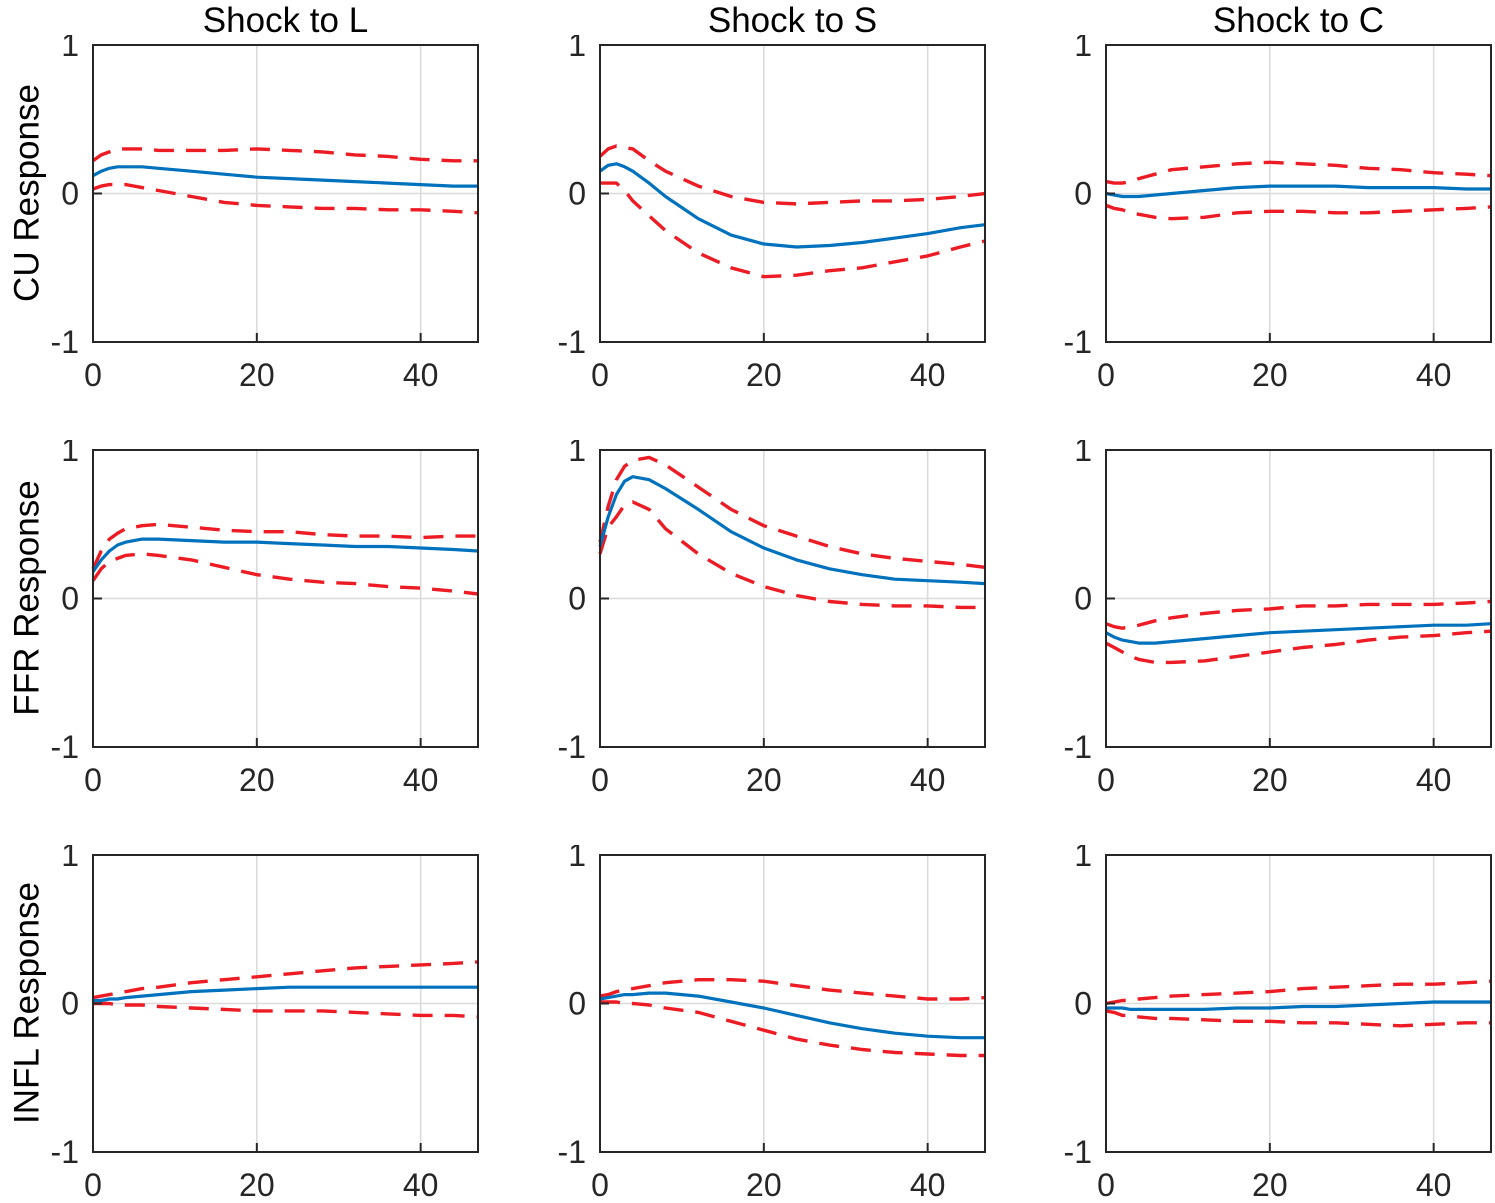  I want to click on panel-infl-response-shock-to-l: 0 20 40 1 0 -1, so click(250, 1020).